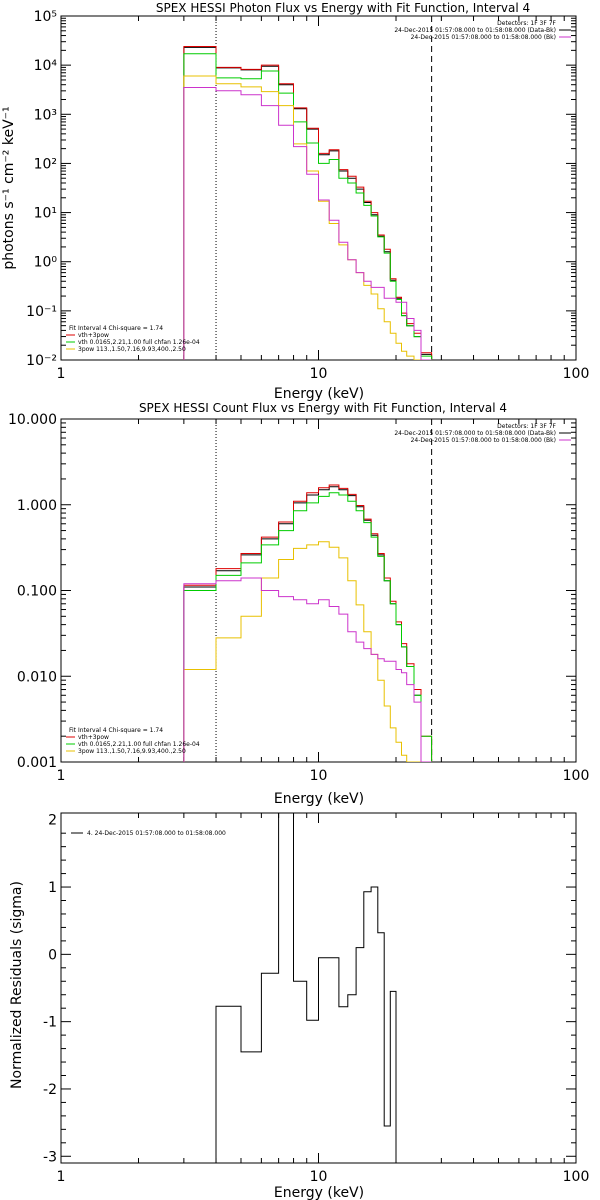 Image resolution: width=600 pixels, height=1200 pixels. Describe the element at coordinates (41, 312) in the screenshot. I see `y-tick-label: 10⁻¹` at that location.